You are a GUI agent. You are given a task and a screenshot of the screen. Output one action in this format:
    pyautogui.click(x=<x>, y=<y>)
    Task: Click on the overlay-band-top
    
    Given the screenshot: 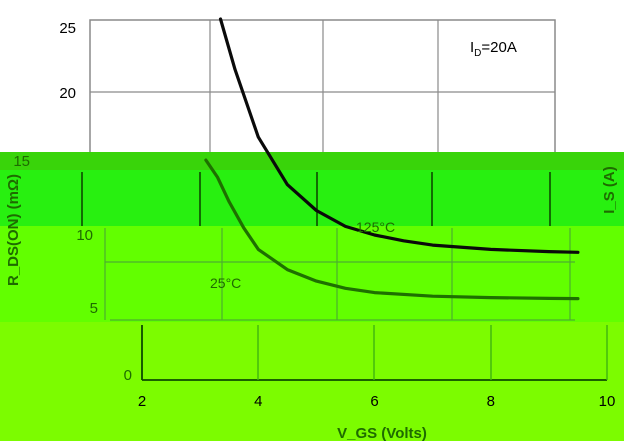 What is the action you would take?
    pyautogui.click(x=312, y=162)
    